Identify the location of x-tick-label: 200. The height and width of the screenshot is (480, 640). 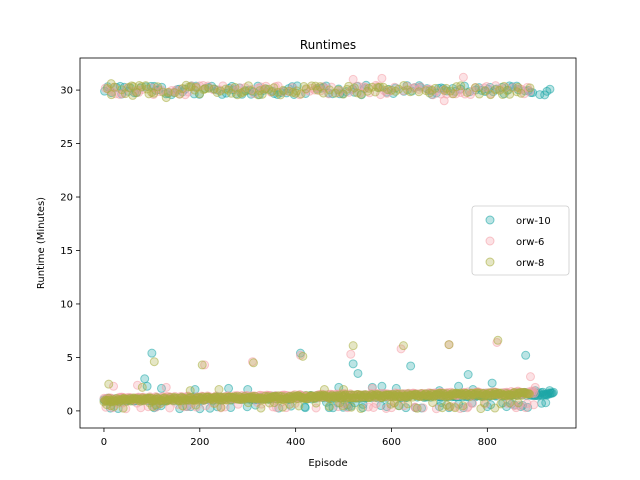
(199, 442).